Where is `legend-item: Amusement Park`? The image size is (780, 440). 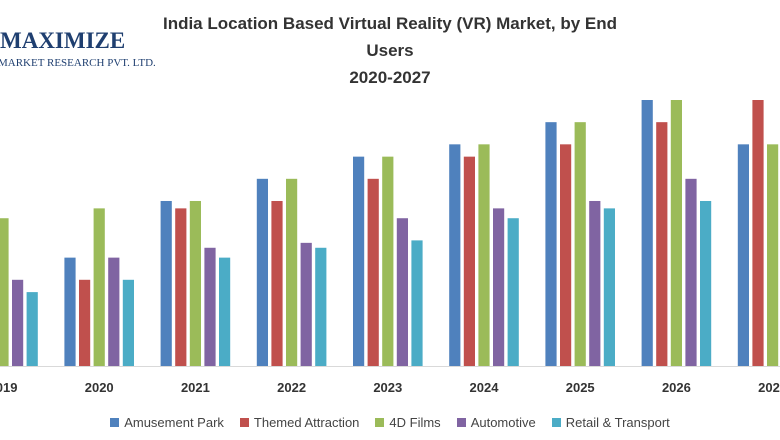 legend-item: Amusement Park is located at coordinates (167, 422).